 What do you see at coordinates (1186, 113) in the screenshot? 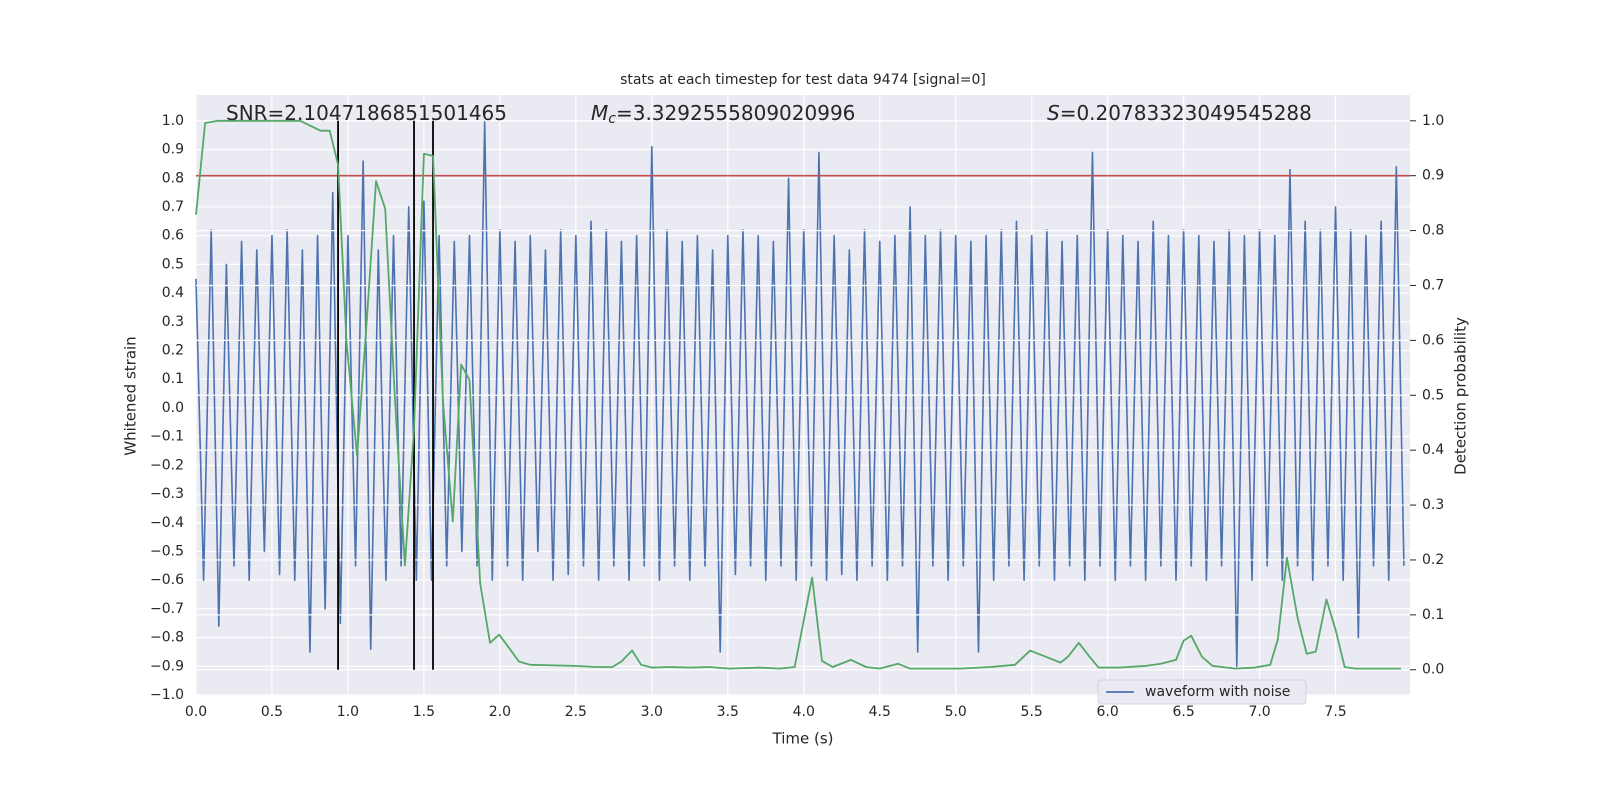
I see `annotation-text: =0.20783323049545288` at bounding box center [1186, 113].